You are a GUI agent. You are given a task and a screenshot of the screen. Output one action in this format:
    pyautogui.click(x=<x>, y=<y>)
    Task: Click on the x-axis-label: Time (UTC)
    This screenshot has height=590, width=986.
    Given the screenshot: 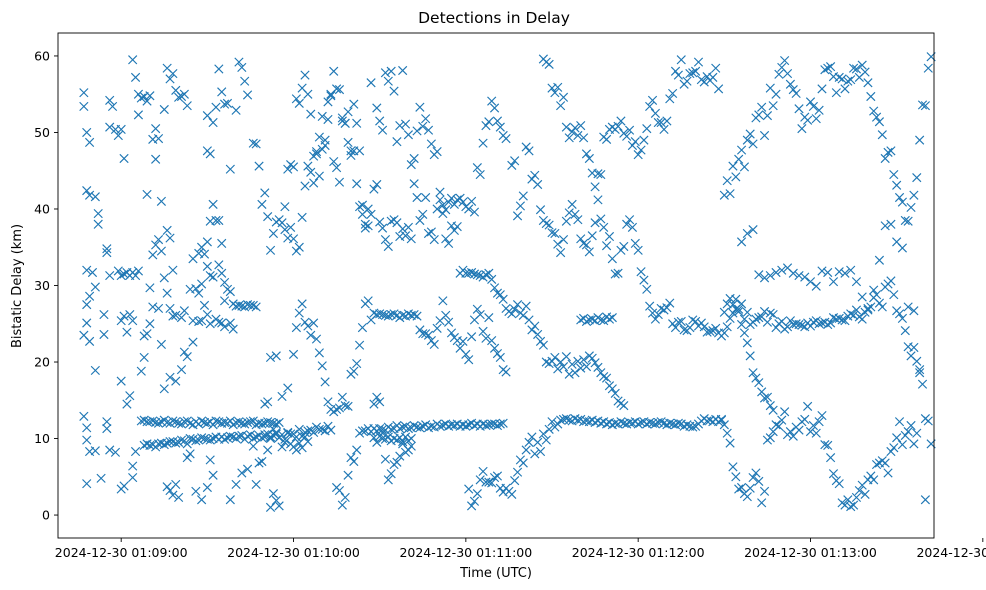 What is the action you would take?
    pyautogui.click(x=495, y=573)
    